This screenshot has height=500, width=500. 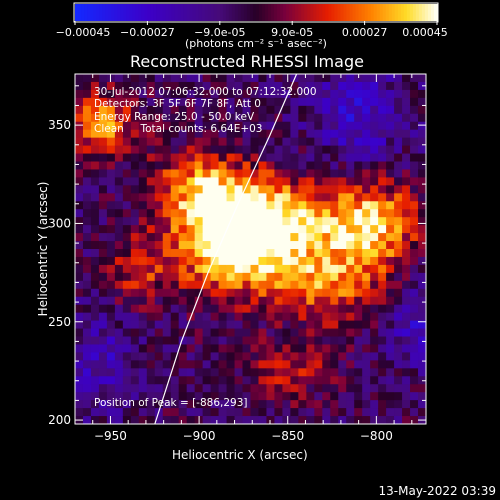 What do you see at coordinates (425, 32) in the screenshot?
I see `colorbar-tick-label: 0.00045` at bounding box center [425, 32].